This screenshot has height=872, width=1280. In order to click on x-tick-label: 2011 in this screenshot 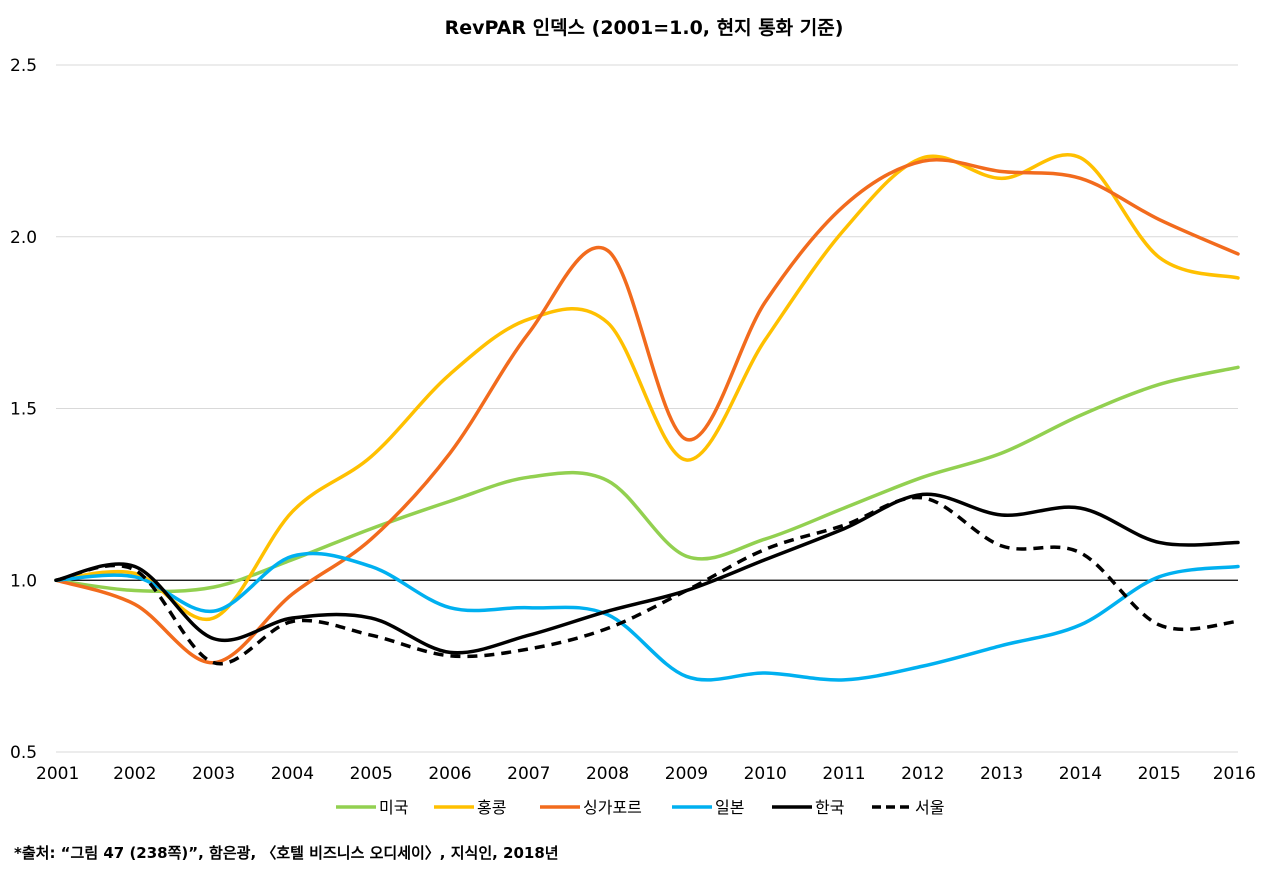, I will do `click(843, 774)`.